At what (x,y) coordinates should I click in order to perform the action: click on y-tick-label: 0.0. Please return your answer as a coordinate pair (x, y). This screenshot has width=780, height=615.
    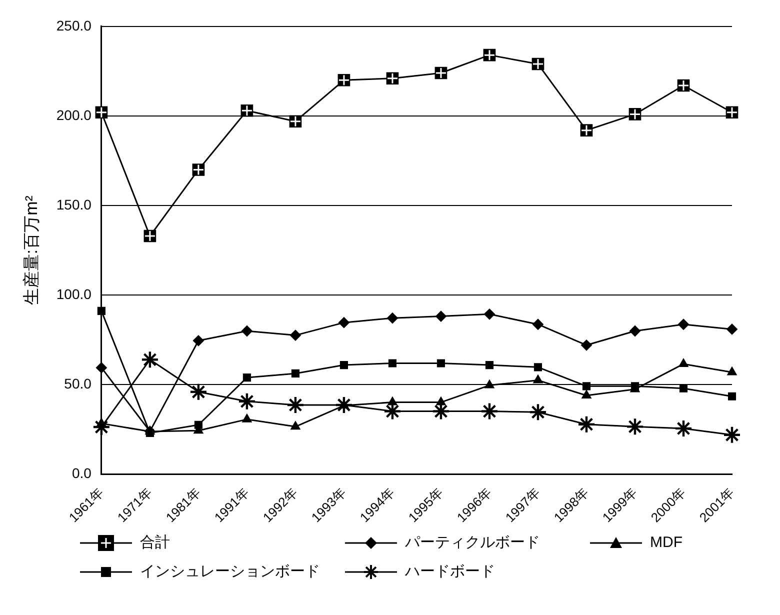
    Looking at the image, I should click on (82, 473).